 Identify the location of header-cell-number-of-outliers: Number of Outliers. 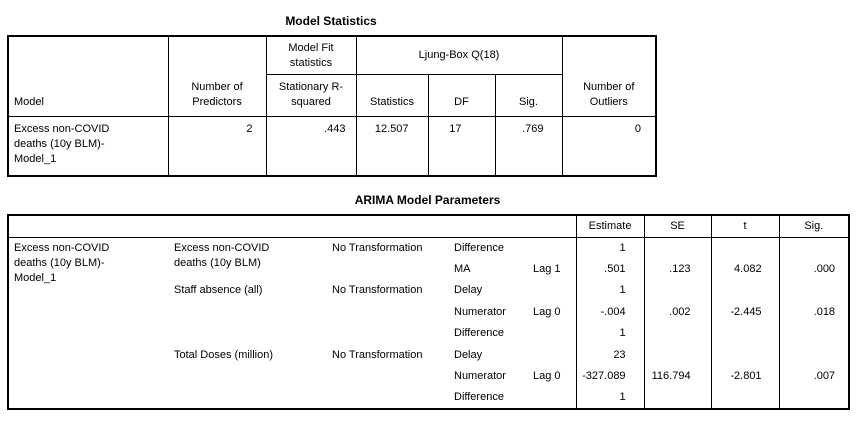
(609, 76).